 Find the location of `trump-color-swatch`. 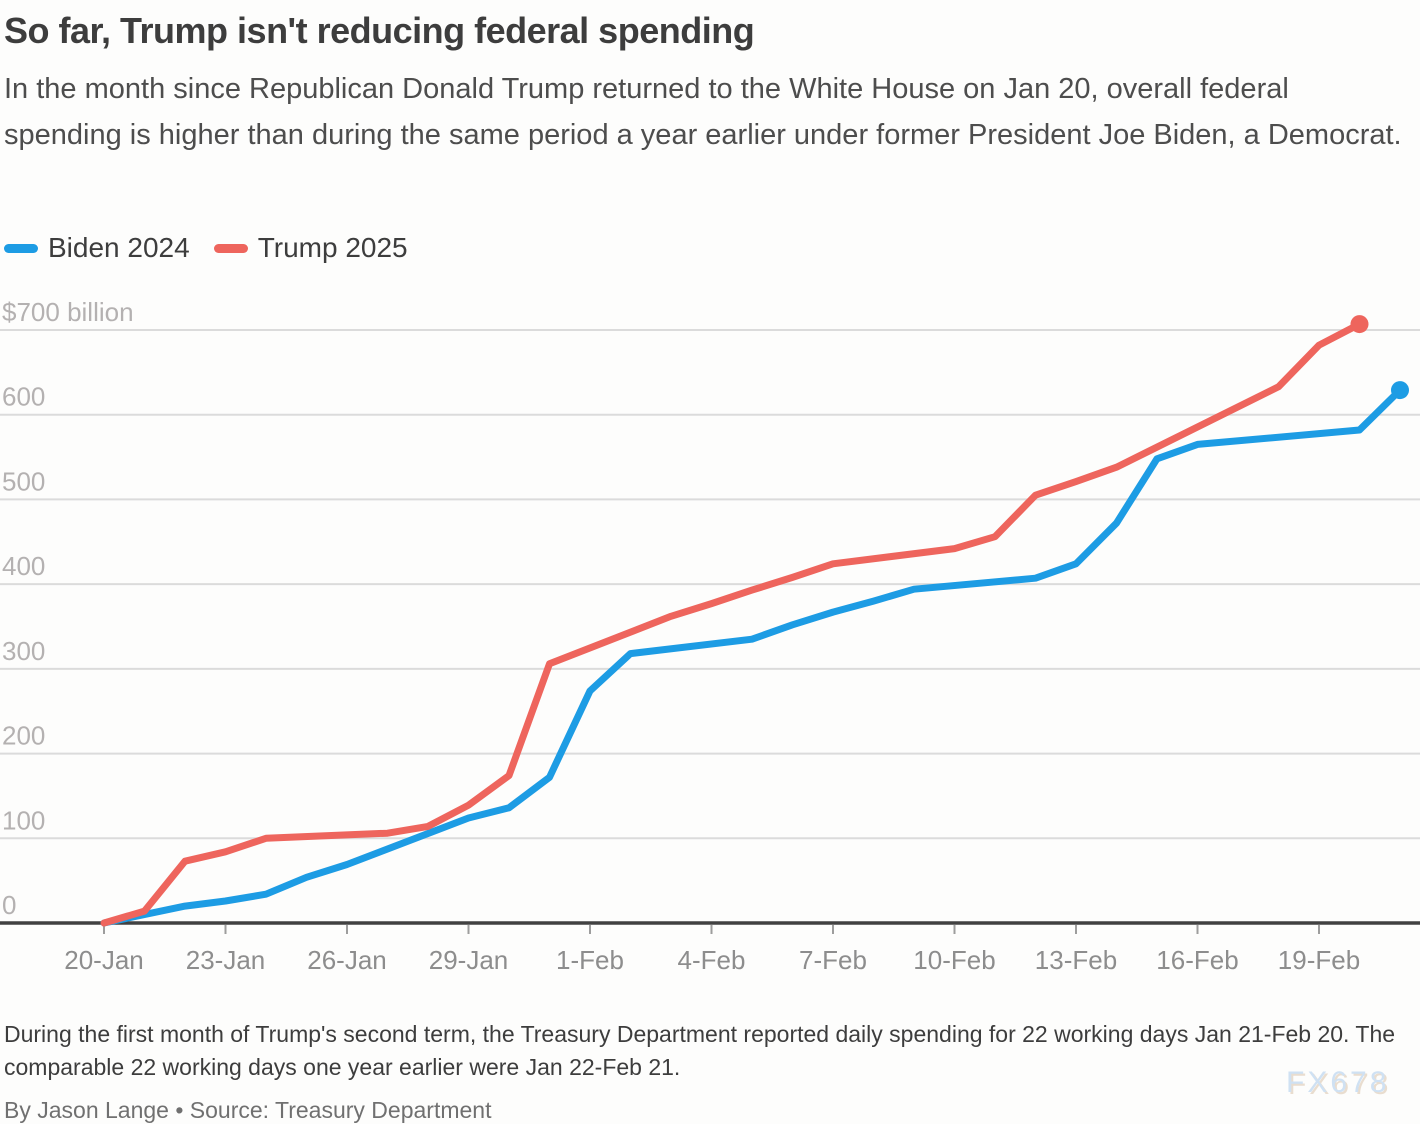

trump-color-swatch is located at coordinates (230, 248).